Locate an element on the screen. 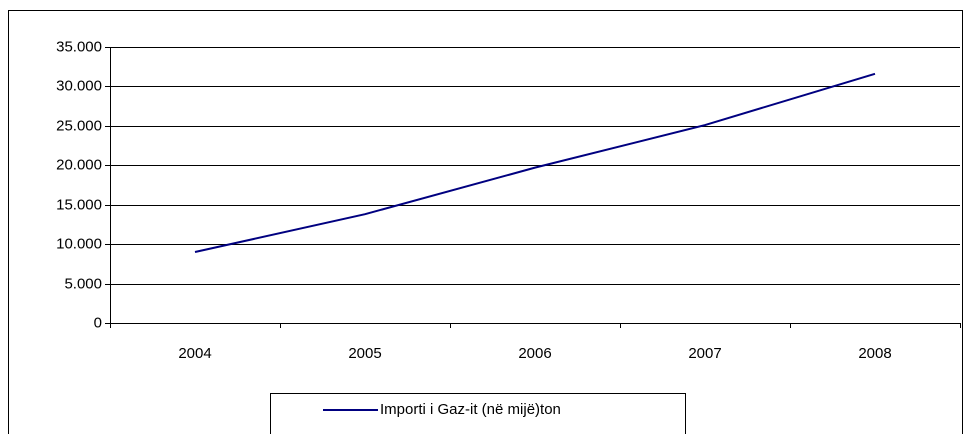 This screenshot has width=964, height=434. legend-label: Importi i Gaz-it (në mijë)ton is located at coordinates (470, 409).